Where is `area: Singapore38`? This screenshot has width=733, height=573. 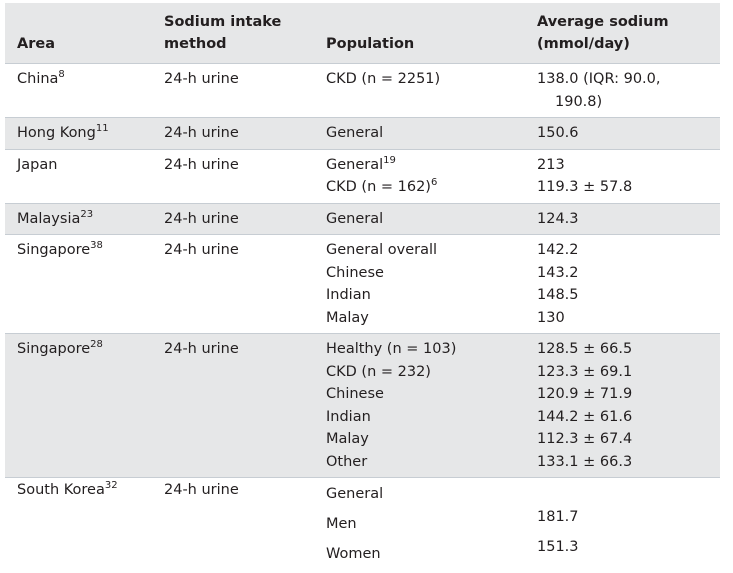 area: Singapore38 is located at coordinates (60, 250).